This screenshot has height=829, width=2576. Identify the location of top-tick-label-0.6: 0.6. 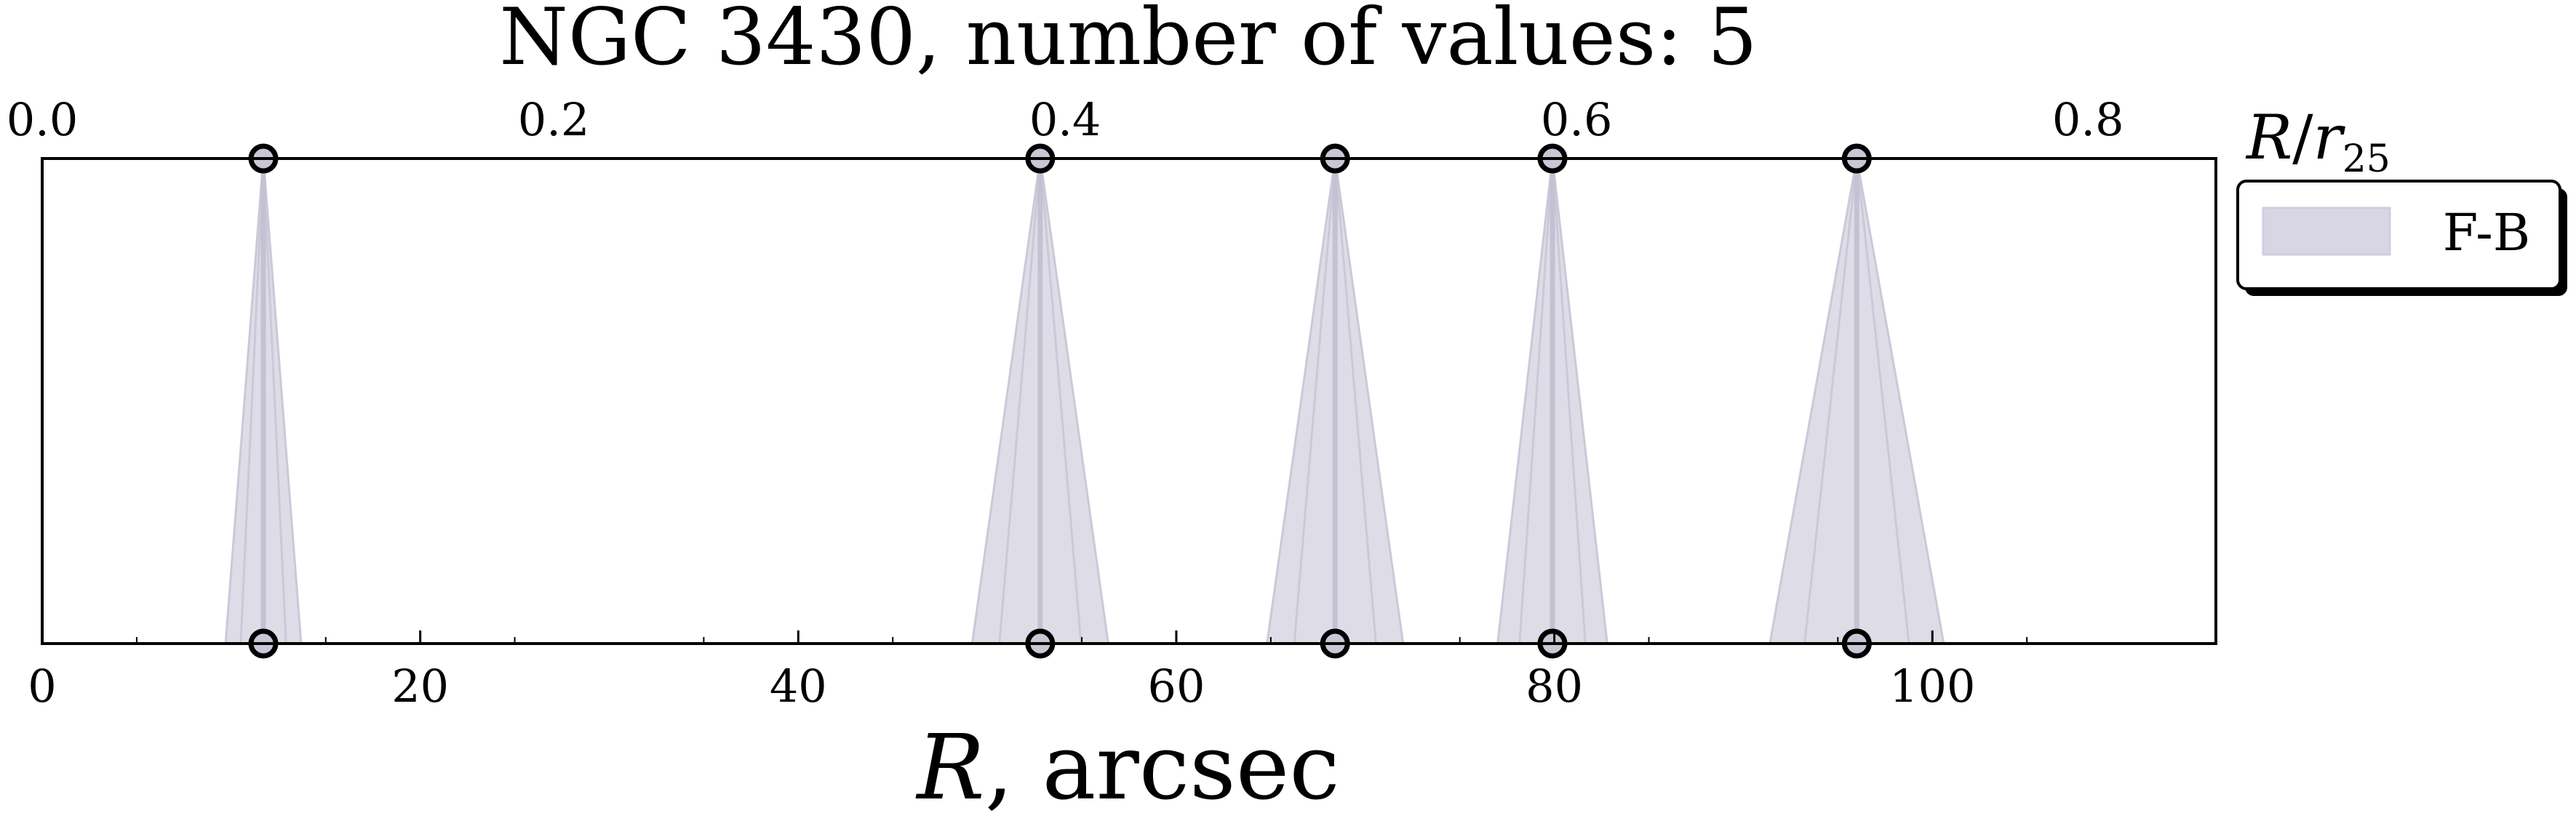
(1577, 120).